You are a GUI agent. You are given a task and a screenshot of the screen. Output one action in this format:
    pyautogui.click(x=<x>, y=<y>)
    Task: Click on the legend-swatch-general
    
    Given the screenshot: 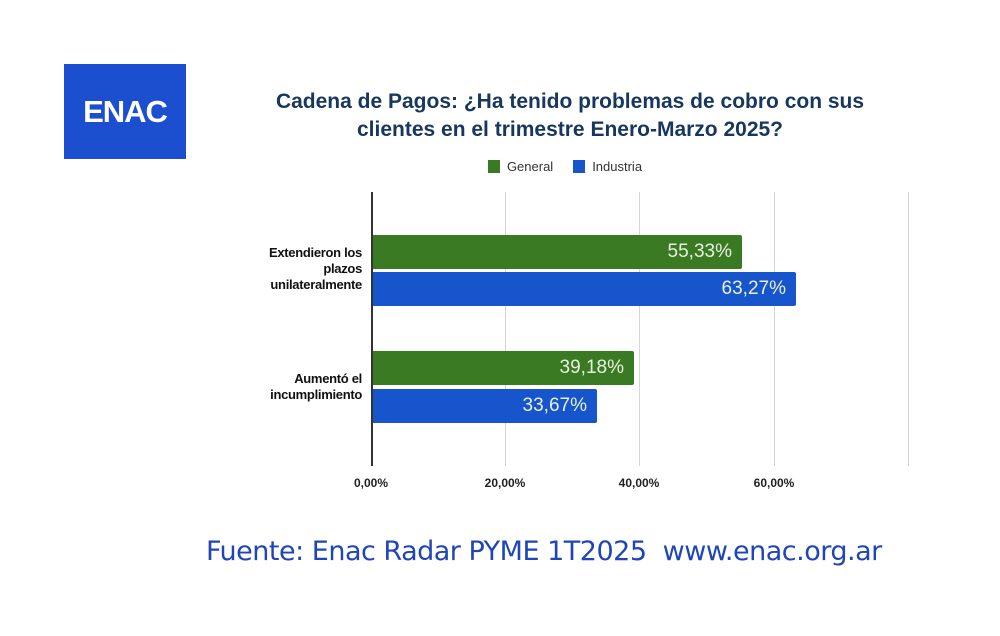 What is the action you would take?
    pyautogui.click(x=493, y=166)
    